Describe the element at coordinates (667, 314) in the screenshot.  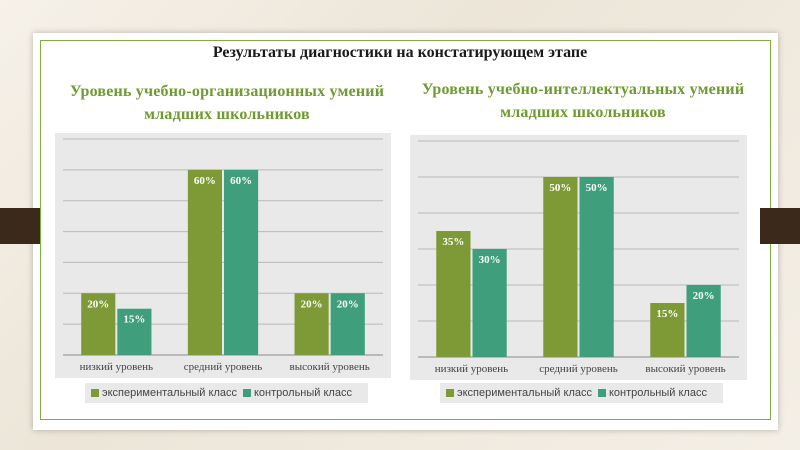
I see `data-label-experimental-high: 15%` at that location.